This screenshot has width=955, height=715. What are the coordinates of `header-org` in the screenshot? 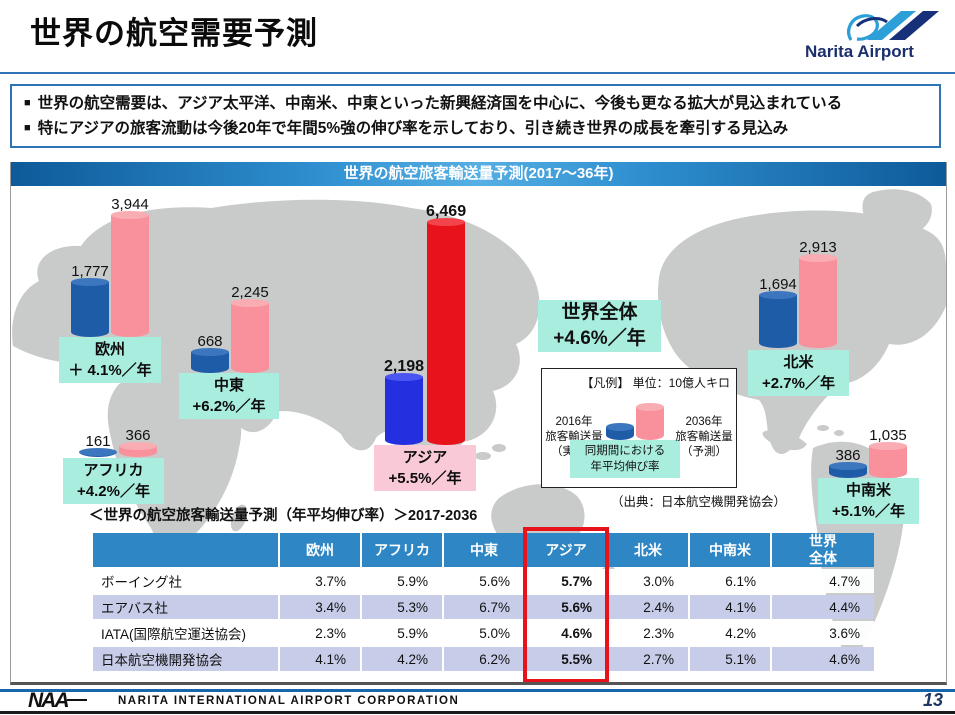 It's located at (185, 550).